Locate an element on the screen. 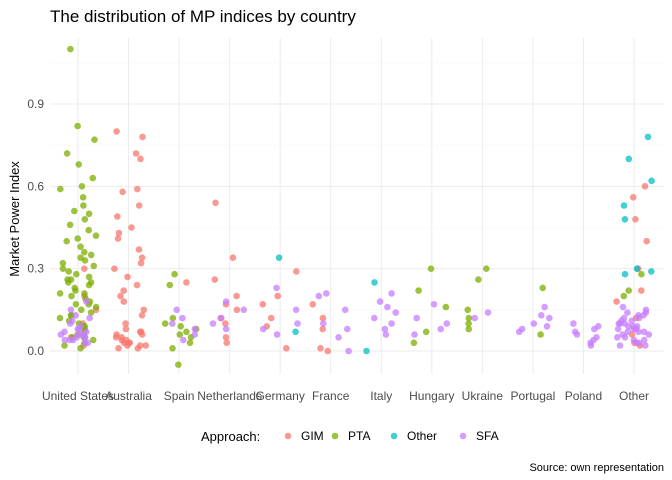 The height and width of the screenshot is (480, 672). y-axis-tick-labels: 0.0 0.3 0.6 0.9 is located at coordinates (35, 227).